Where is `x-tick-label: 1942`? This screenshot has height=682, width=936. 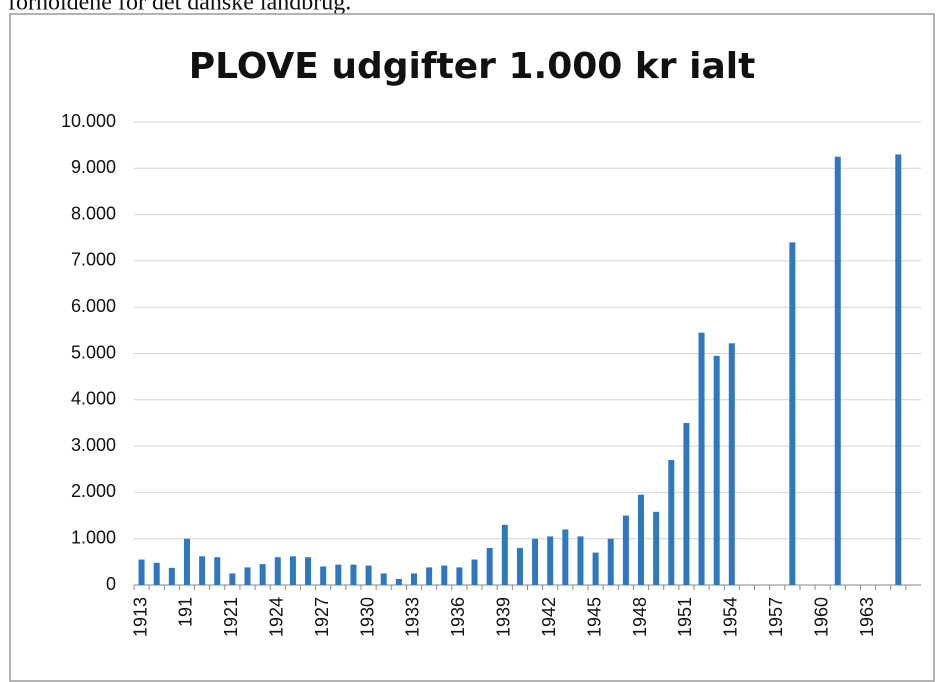
x-tick-label: 1942 is located at coordinates (549, 617).